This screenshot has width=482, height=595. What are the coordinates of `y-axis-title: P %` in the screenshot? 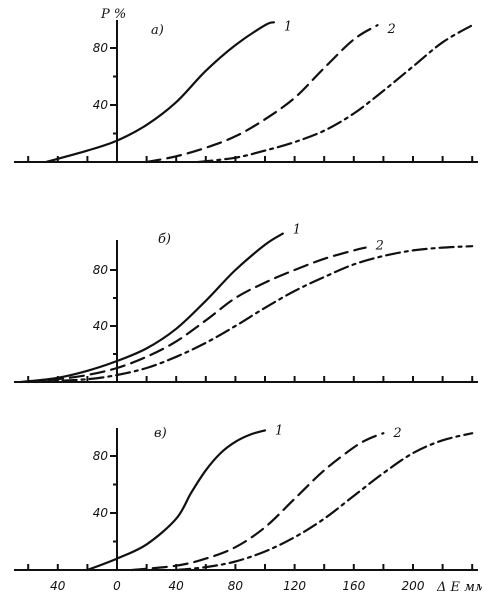 It's located at (113, 14).